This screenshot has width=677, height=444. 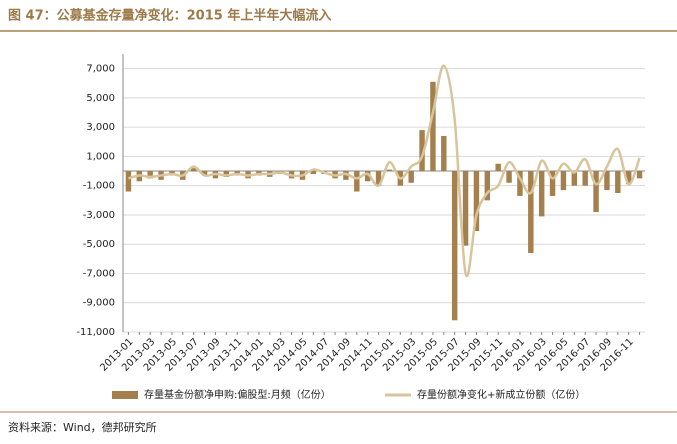 I want to click on legend-label: 存量份额净变化+新成立份额（亿份）, so click(x=501, y=394).